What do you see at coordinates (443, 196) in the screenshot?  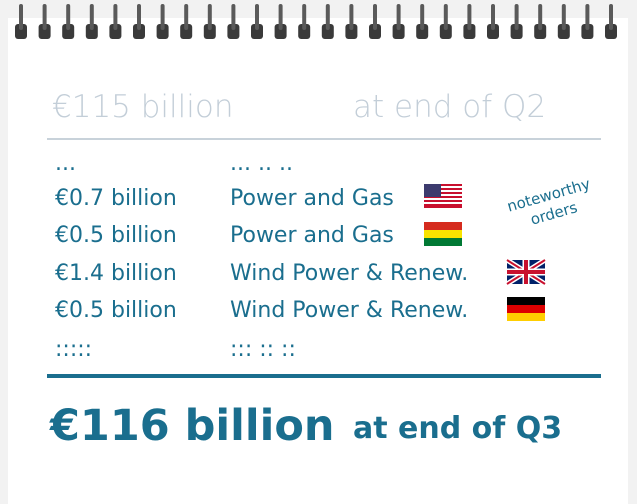 I see `flag-usa` at bounding box center [443, 196].